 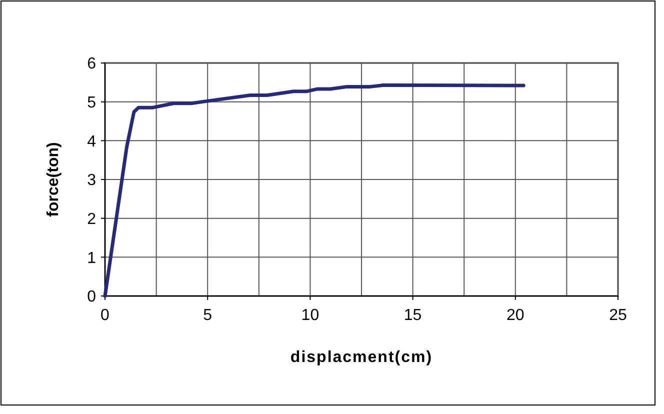 I want to click on y-tick-label: 6, so click(x=91, y=64).